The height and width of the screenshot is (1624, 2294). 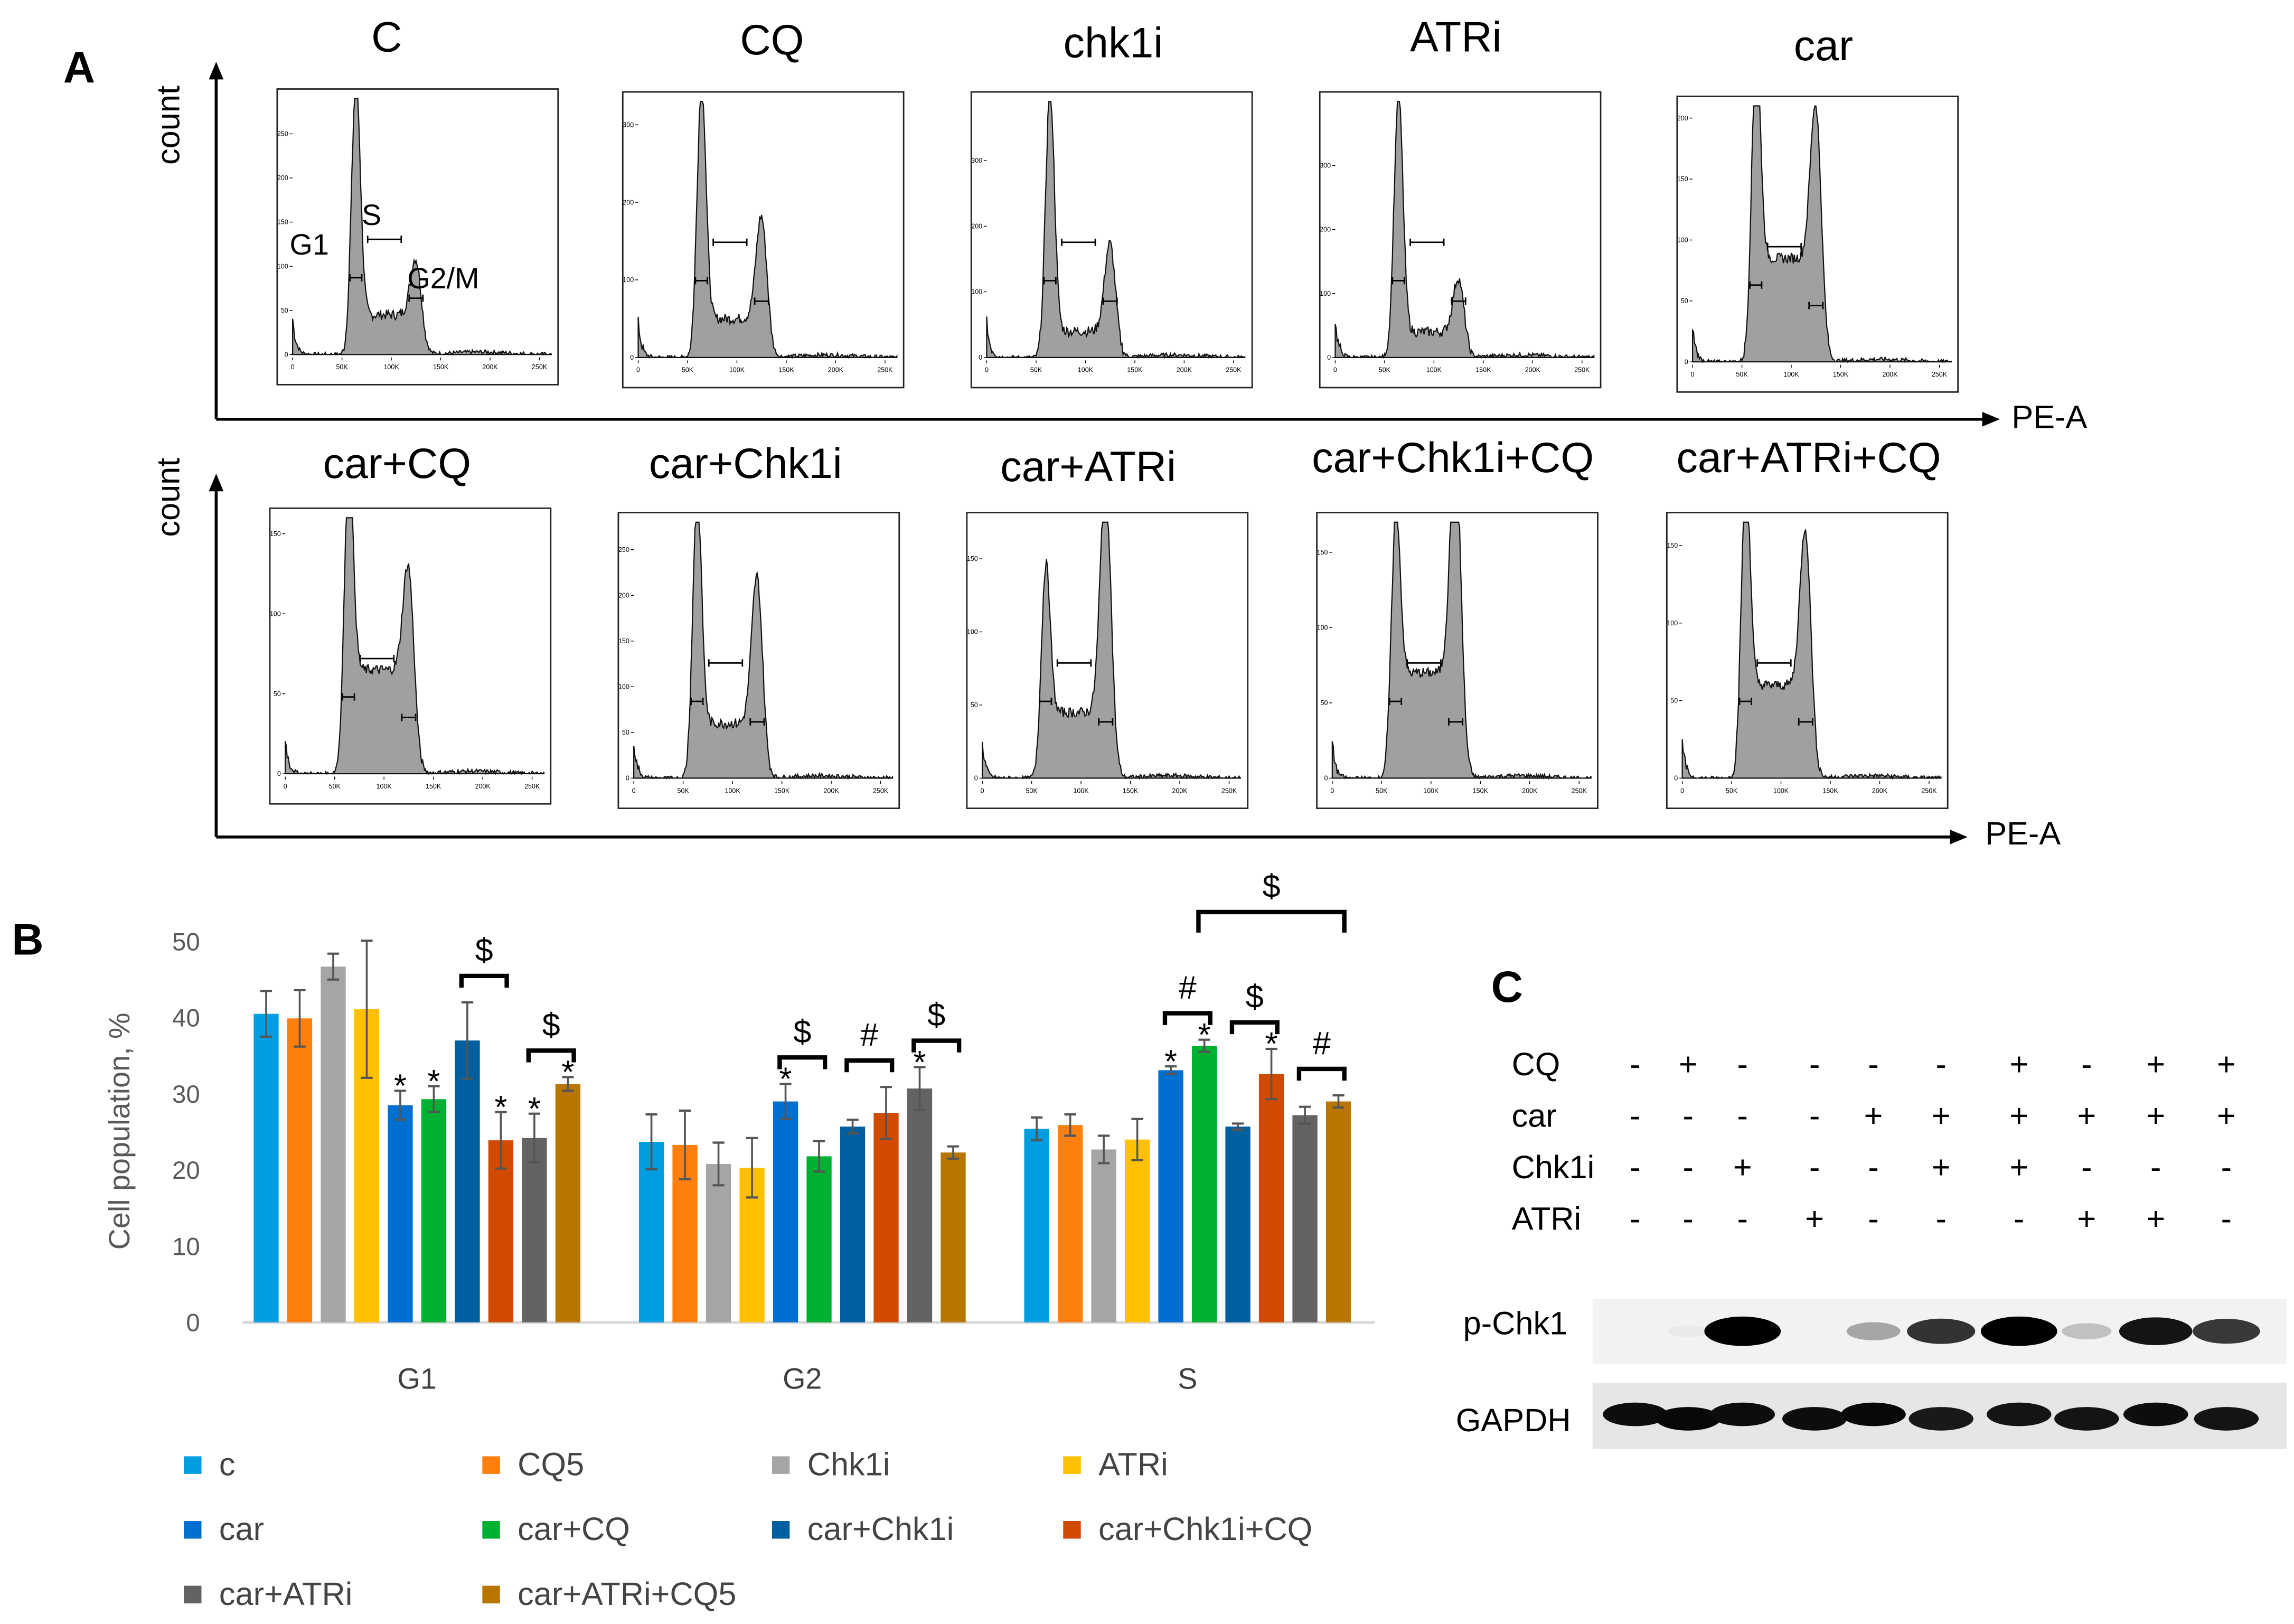 I want to click on x-tick-label: 150K, so click(x=1841, y=374).